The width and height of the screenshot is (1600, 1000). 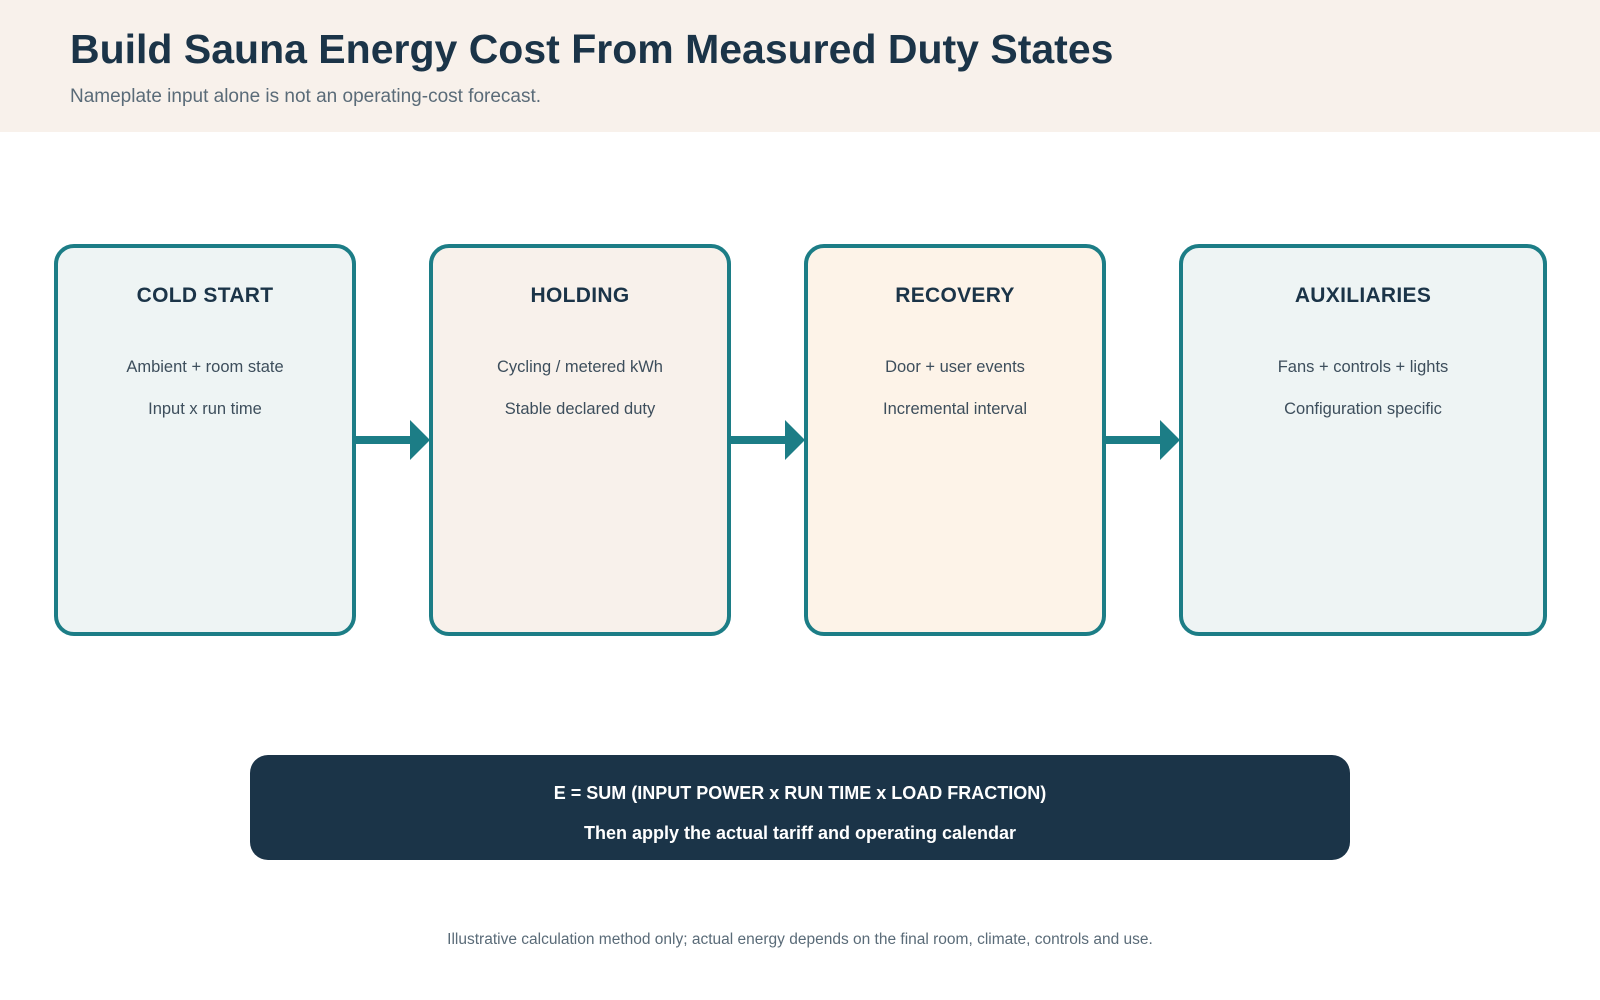 I want to click on stage-title: HOLDING, so click(x=580, y=295).